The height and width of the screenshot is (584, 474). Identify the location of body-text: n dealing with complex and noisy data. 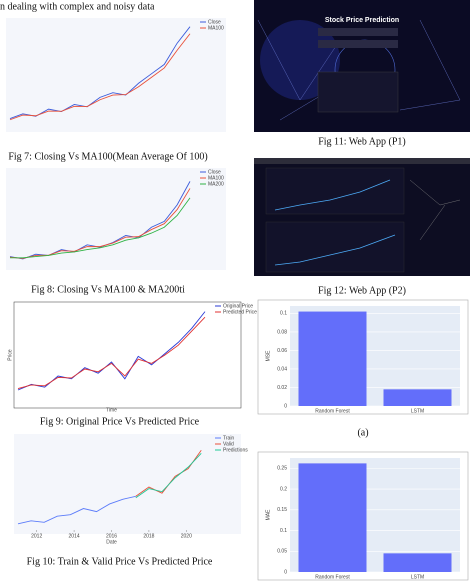
(77, 6).